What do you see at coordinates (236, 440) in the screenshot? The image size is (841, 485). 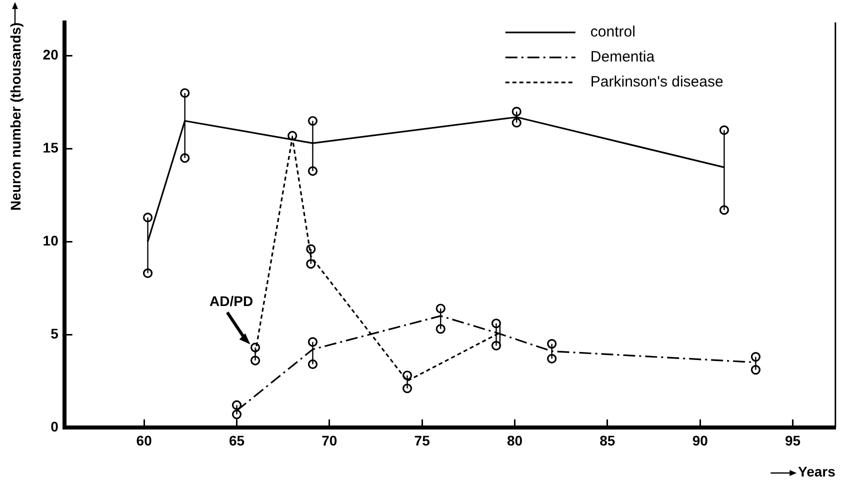 I see `x-tick-label: 65` at bounding box center [236, 440].